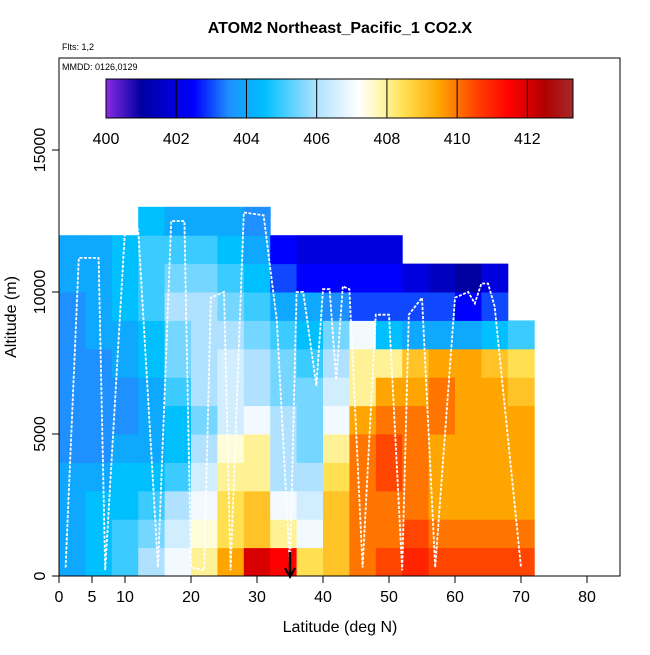 Image resolution: width=650 pixels, height=655 pixels. Describe the element at coordinates (323, 597) in the screenshot. I see `x-tick-label: 40` at that location.